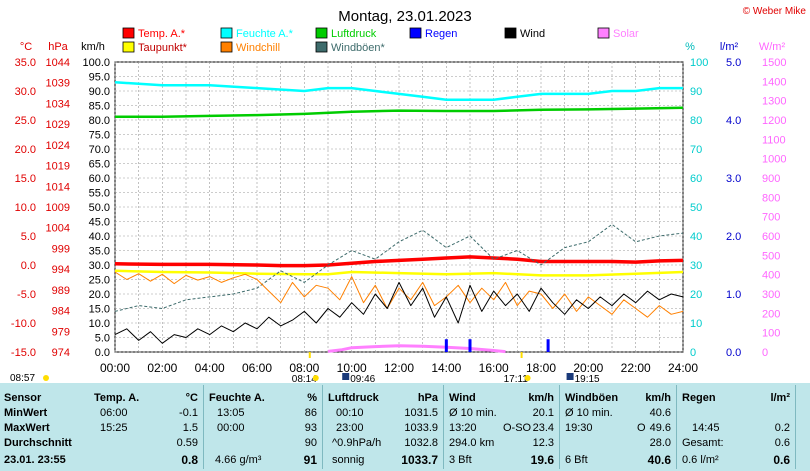  What do you see at coordinates (733, 179) in the screenshot?
I see `y-tick-rain: 3.0` at bounding box center [733, 179].